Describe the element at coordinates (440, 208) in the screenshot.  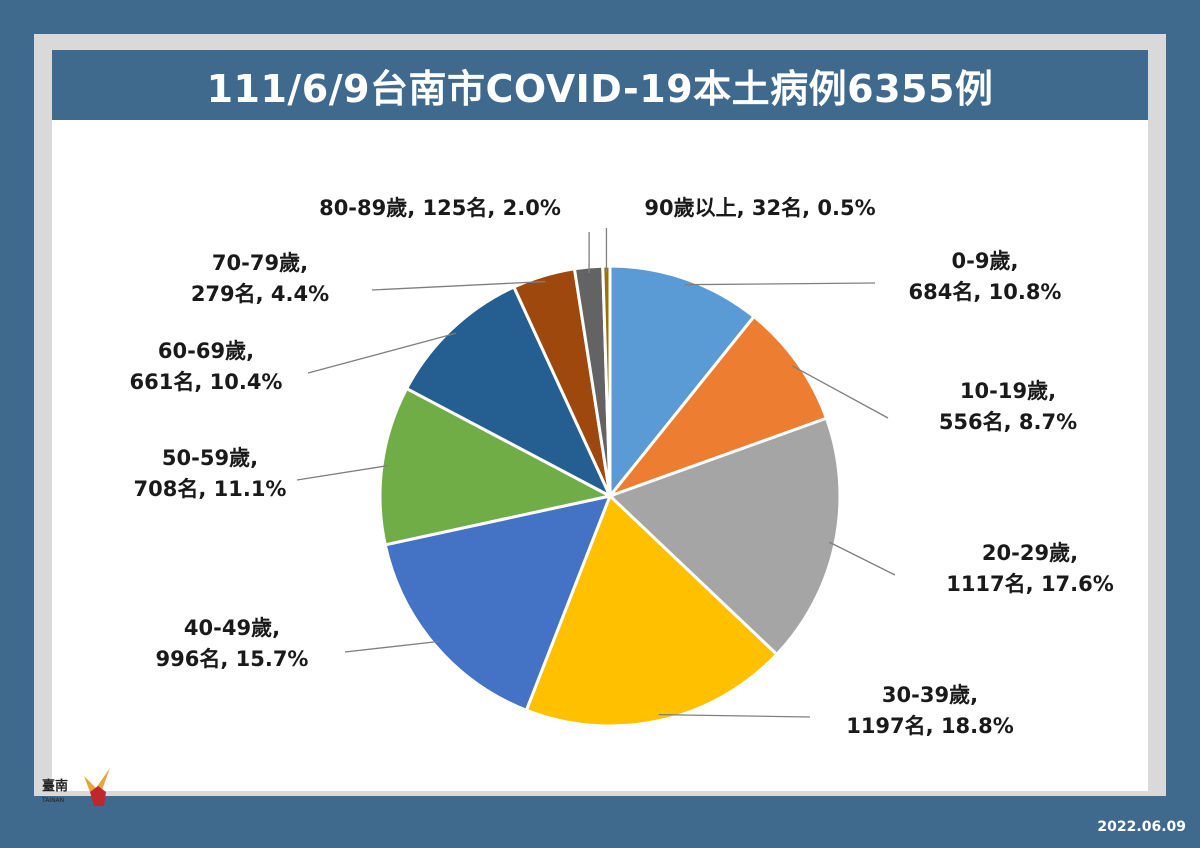
I see `slice-label-8-line1: 80-89歲, 125名, 2.0%` at that location.